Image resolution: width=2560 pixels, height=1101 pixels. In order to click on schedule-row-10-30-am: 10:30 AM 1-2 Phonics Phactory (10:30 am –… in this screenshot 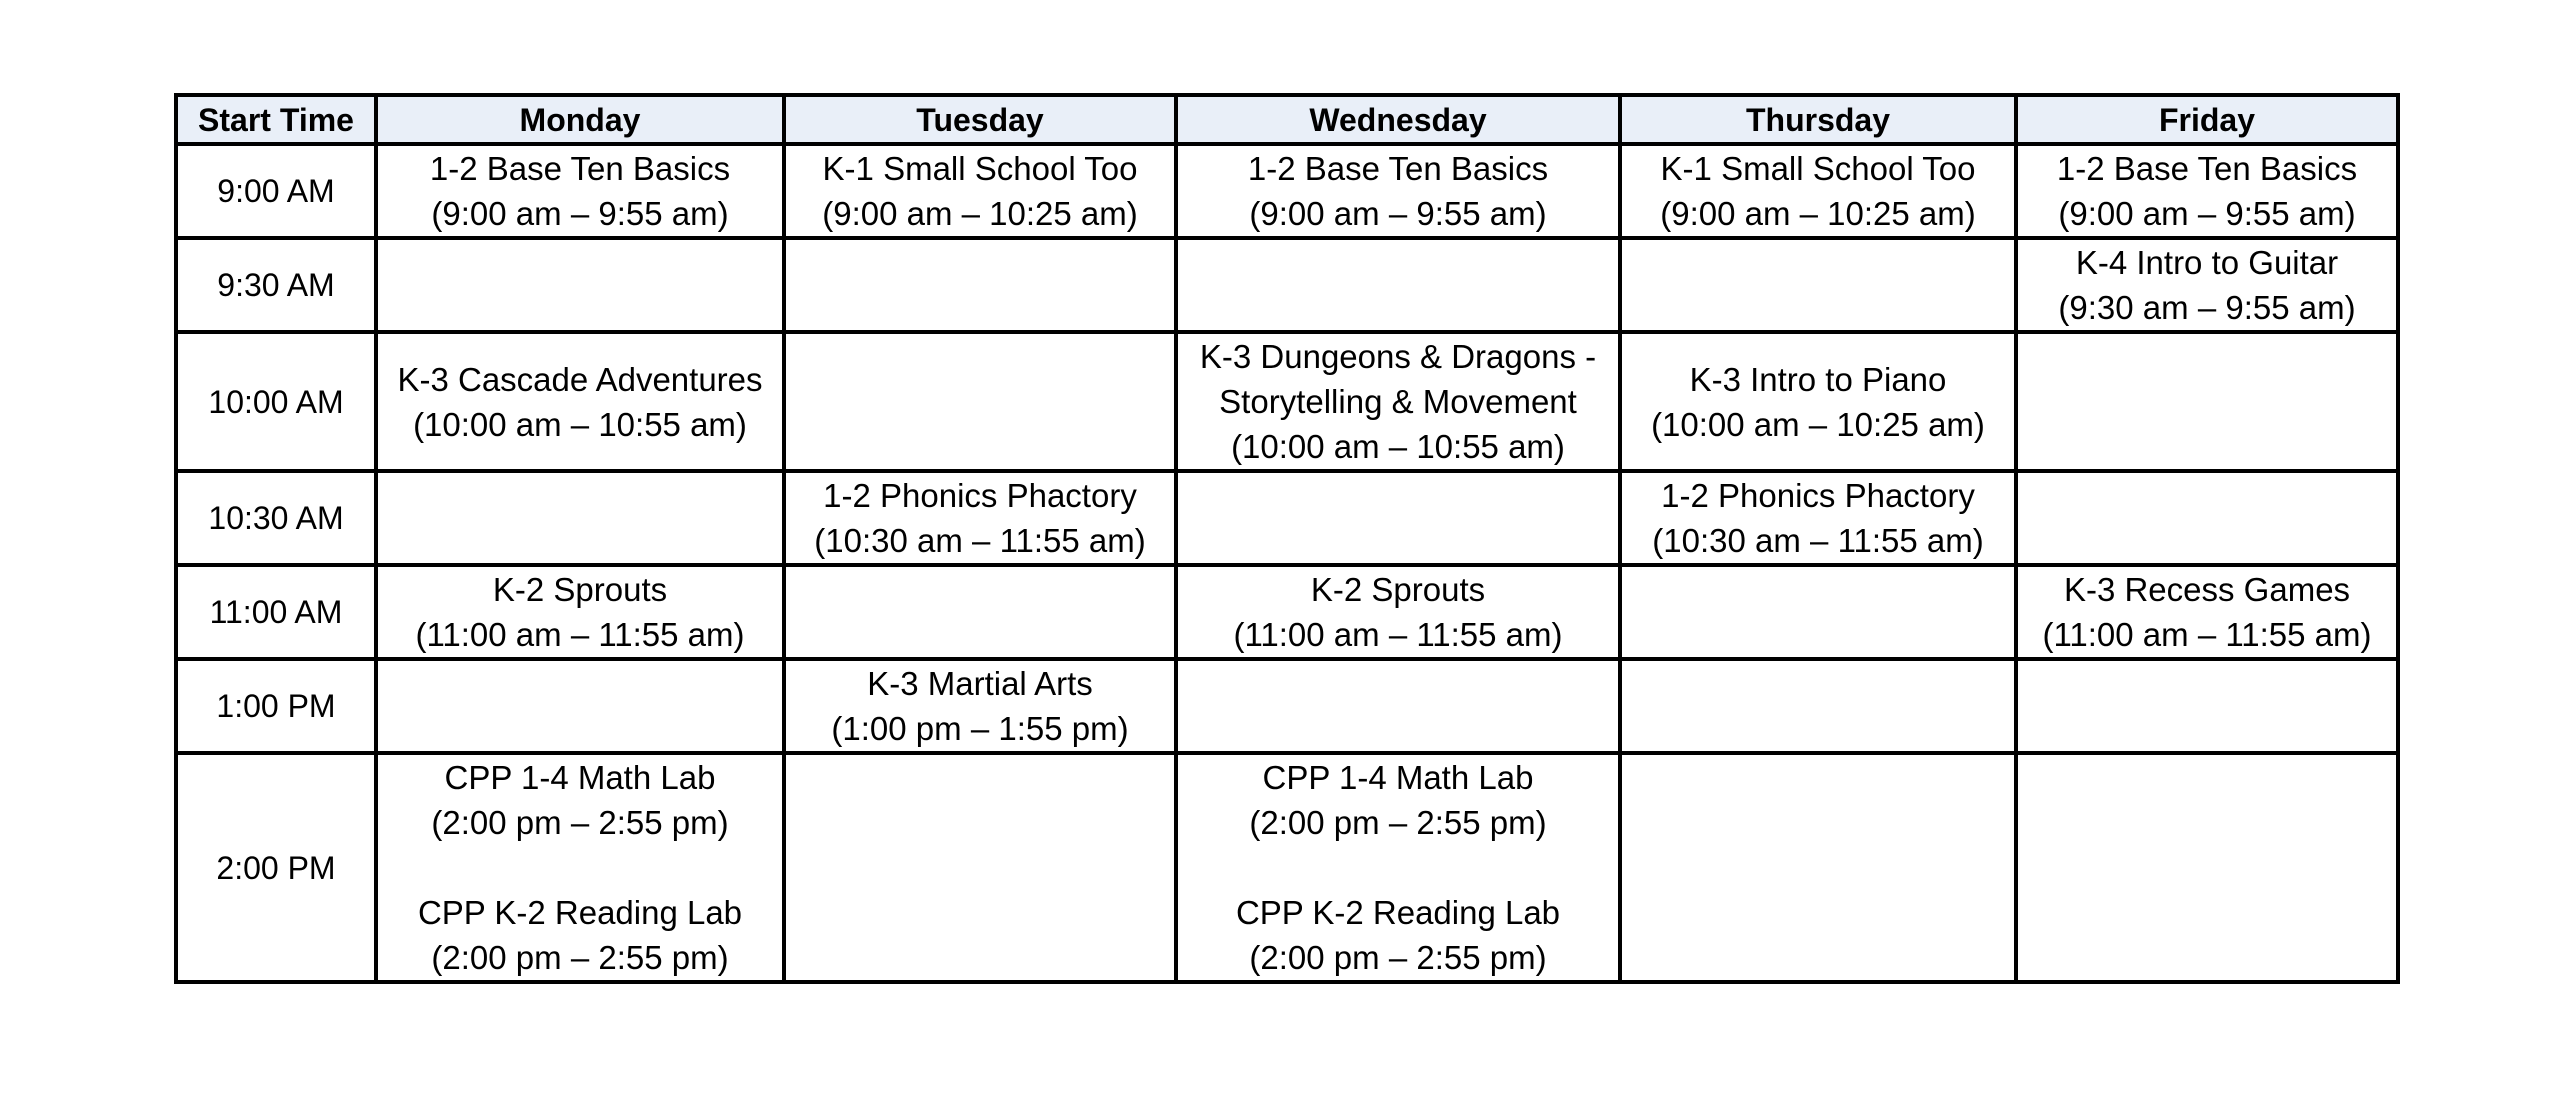, I will do `click(1287, 518)`.